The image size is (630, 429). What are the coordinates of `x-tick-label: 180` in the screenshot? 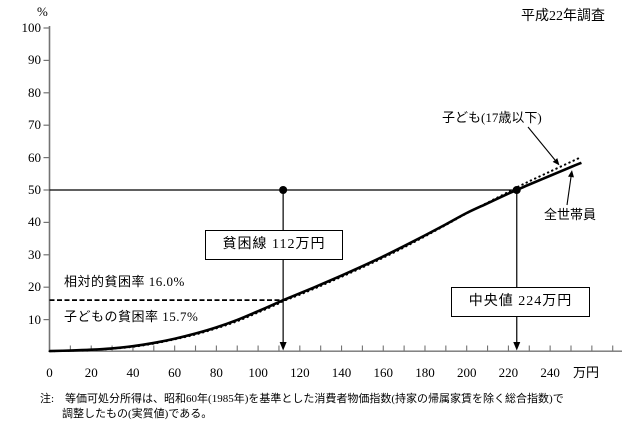 It's located at (425, 372).